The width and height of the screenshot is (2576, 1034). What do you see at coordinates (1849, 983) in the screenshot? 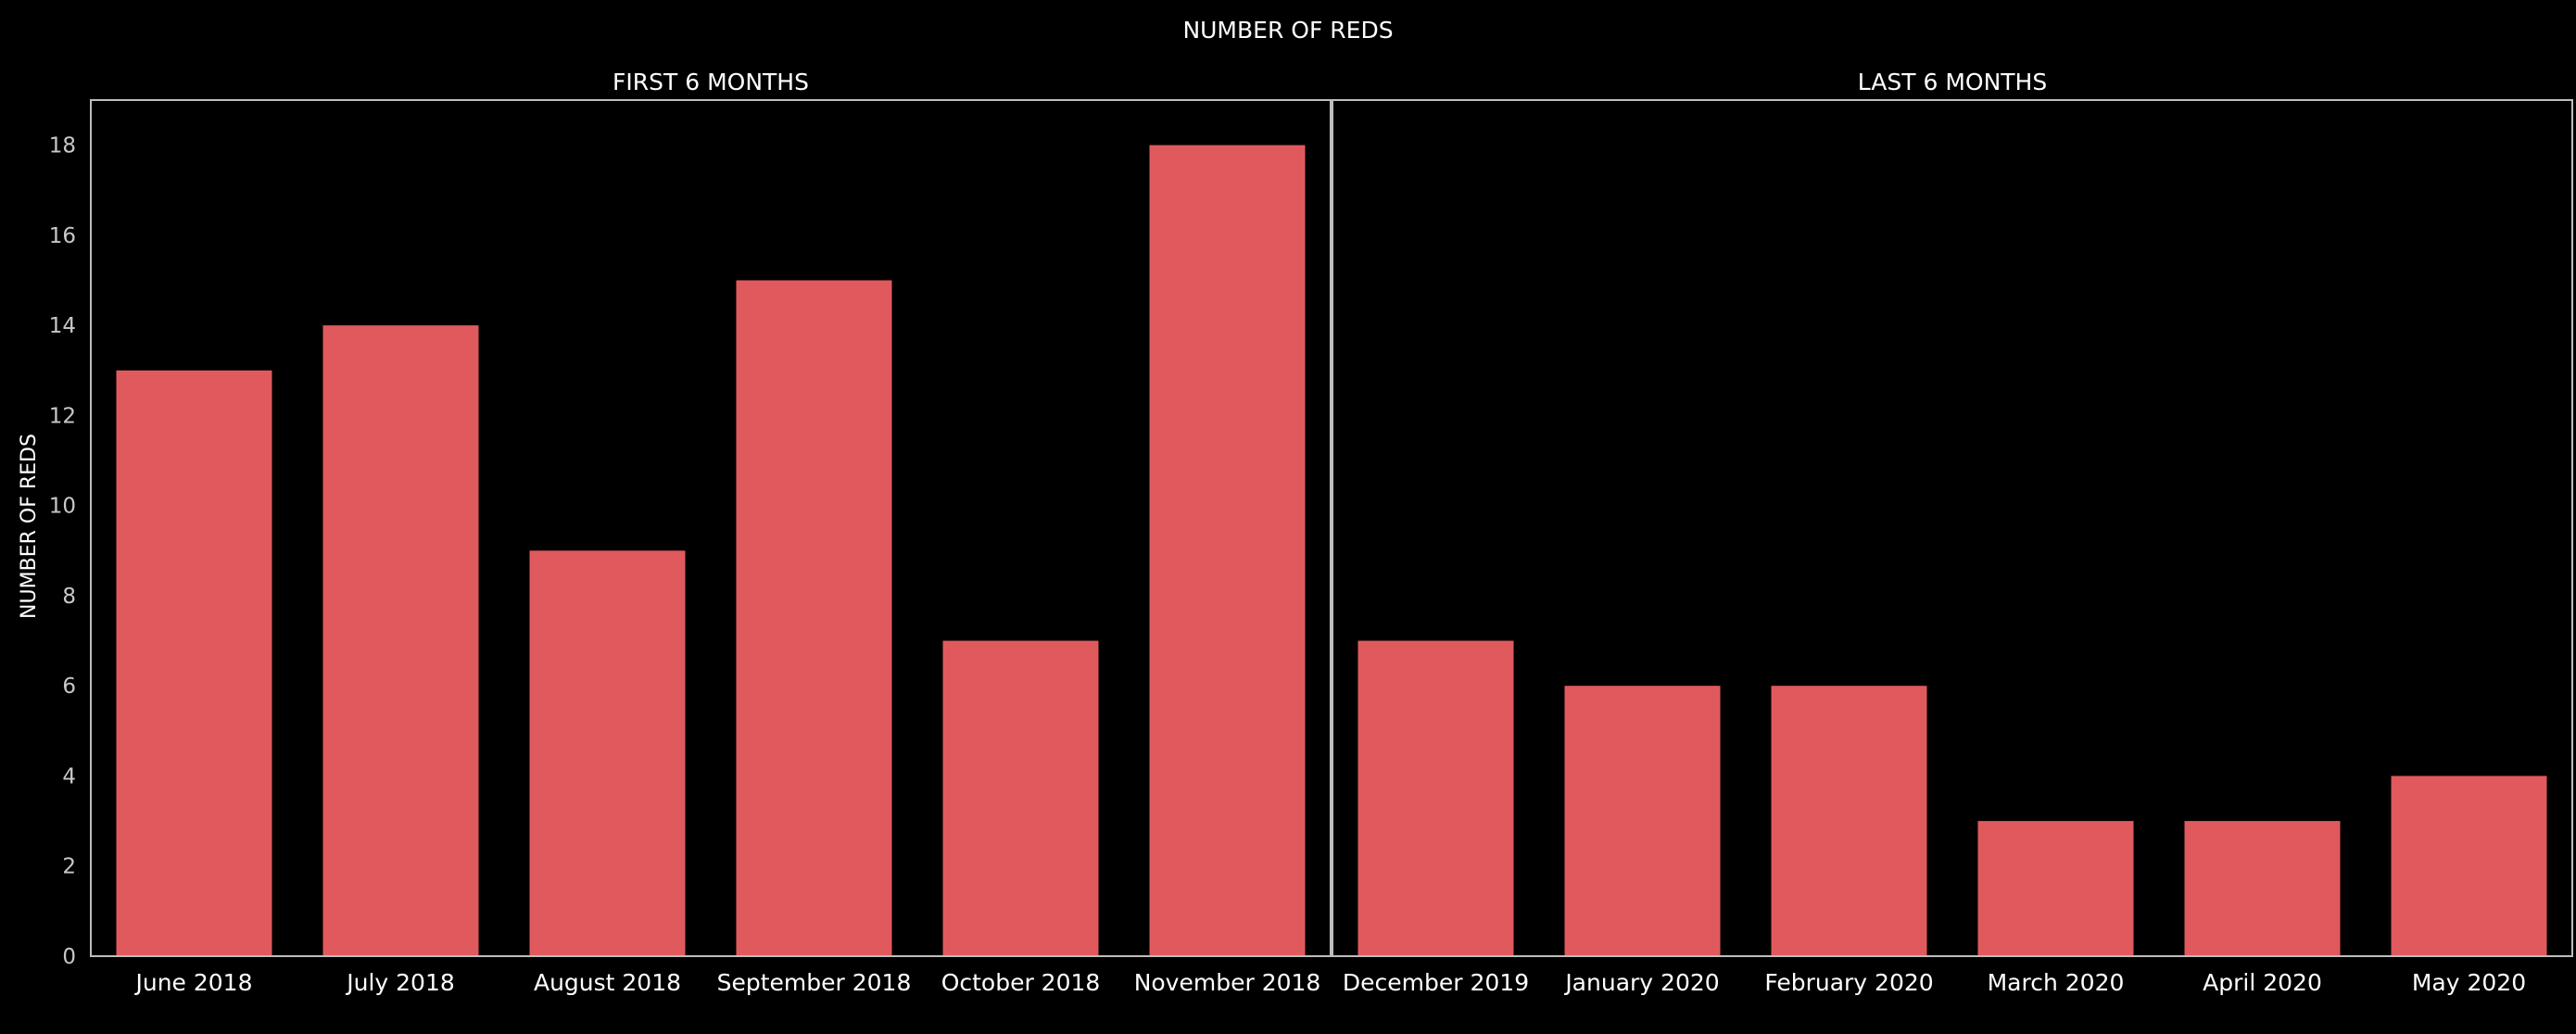
I see `x-tick-label: February 2020` at bounding box center [1849, 983].